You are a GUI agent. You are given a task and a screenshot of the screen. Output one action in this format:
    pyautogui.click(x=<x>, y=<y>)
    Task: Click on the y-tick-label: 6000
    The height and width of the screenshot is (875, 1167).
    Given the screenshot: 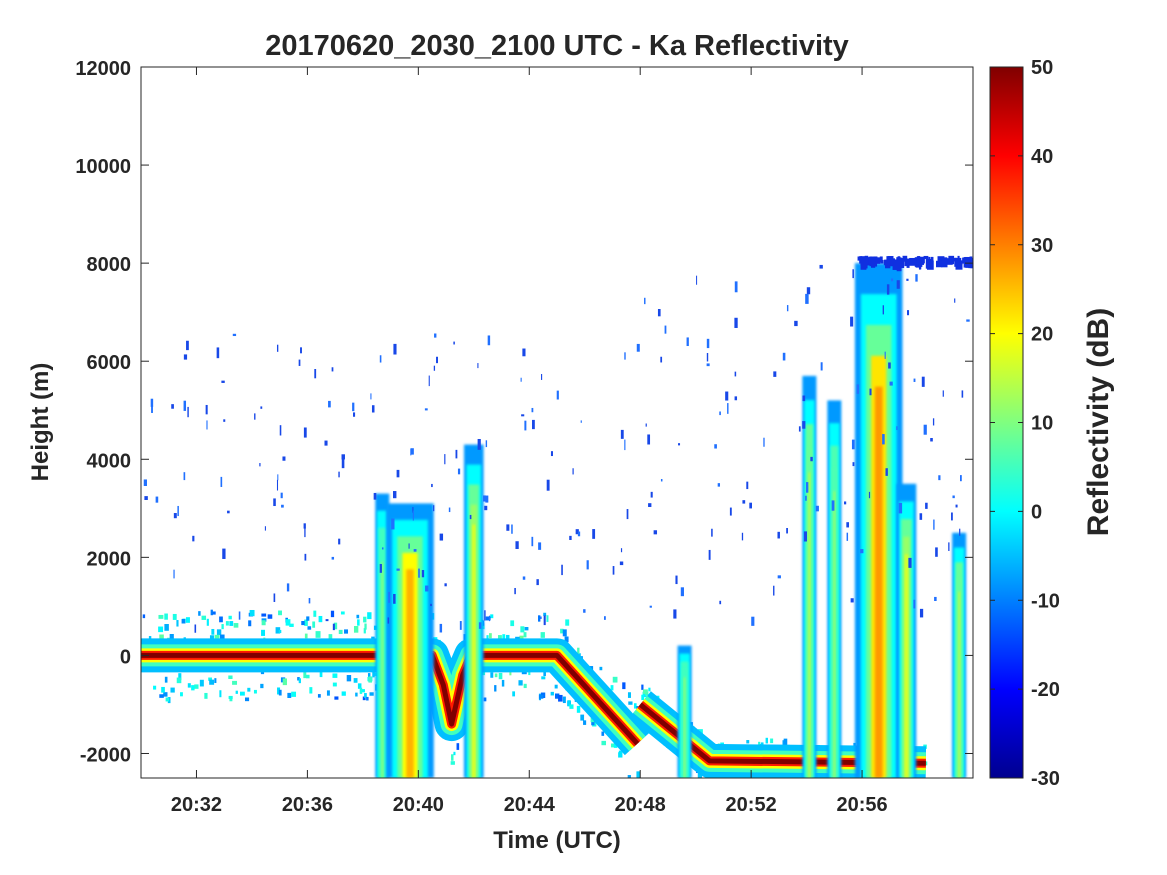 What is the action you would take?
    pyautogui.click(x=109, y=363)
    